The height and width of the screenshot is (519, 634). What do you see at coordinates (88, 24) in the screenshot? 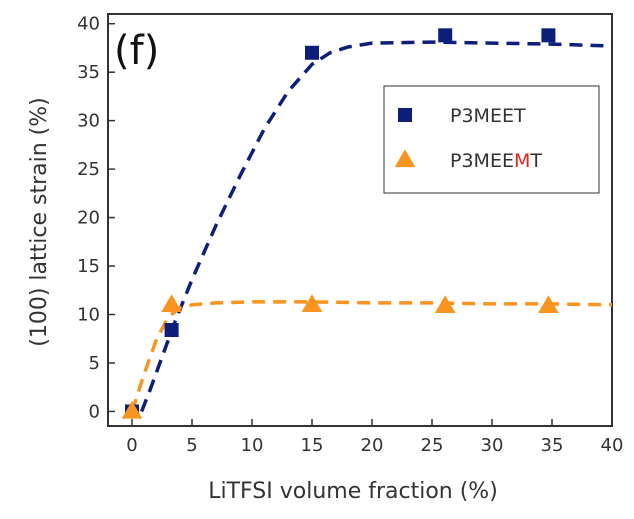
I see `y-tick-label: 40` at bounding box center [88, 24].